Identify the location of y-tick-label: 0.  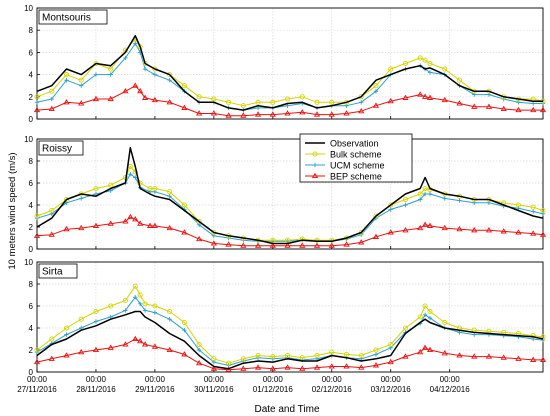
(31, 249).